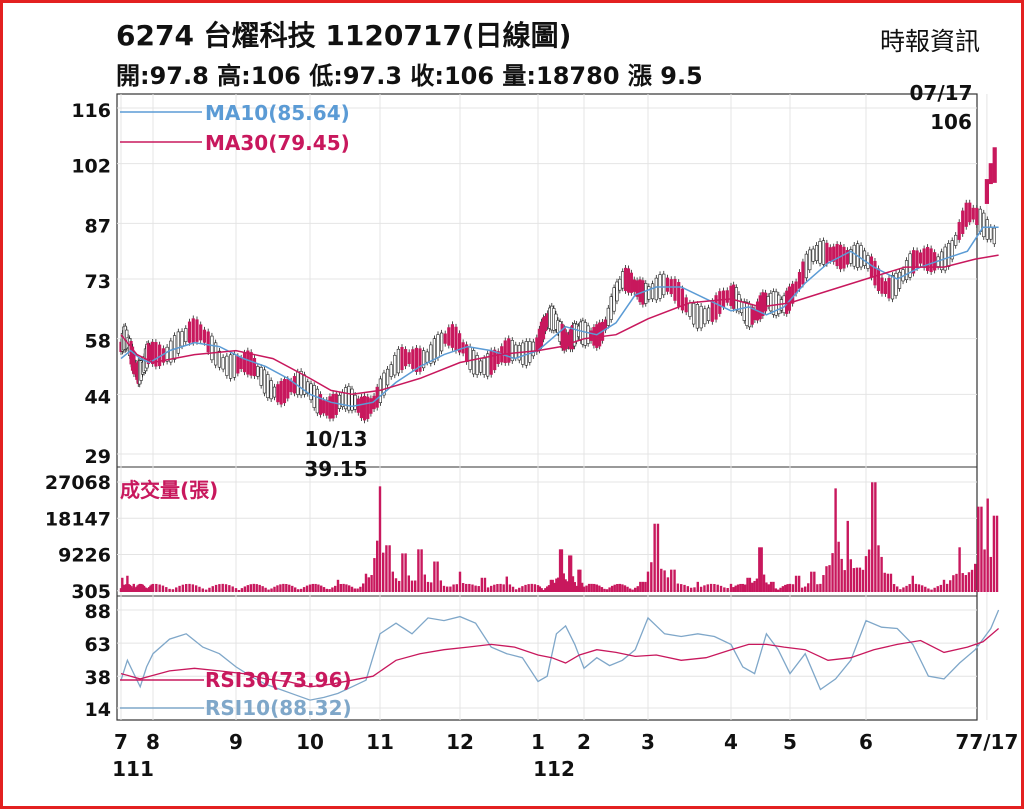 This screenshot has height=809, width=1024. What do you see at coordinates (648, 742) in the screenshot?
I see `x-tick-label: 3` at bounding box center [648, 742].